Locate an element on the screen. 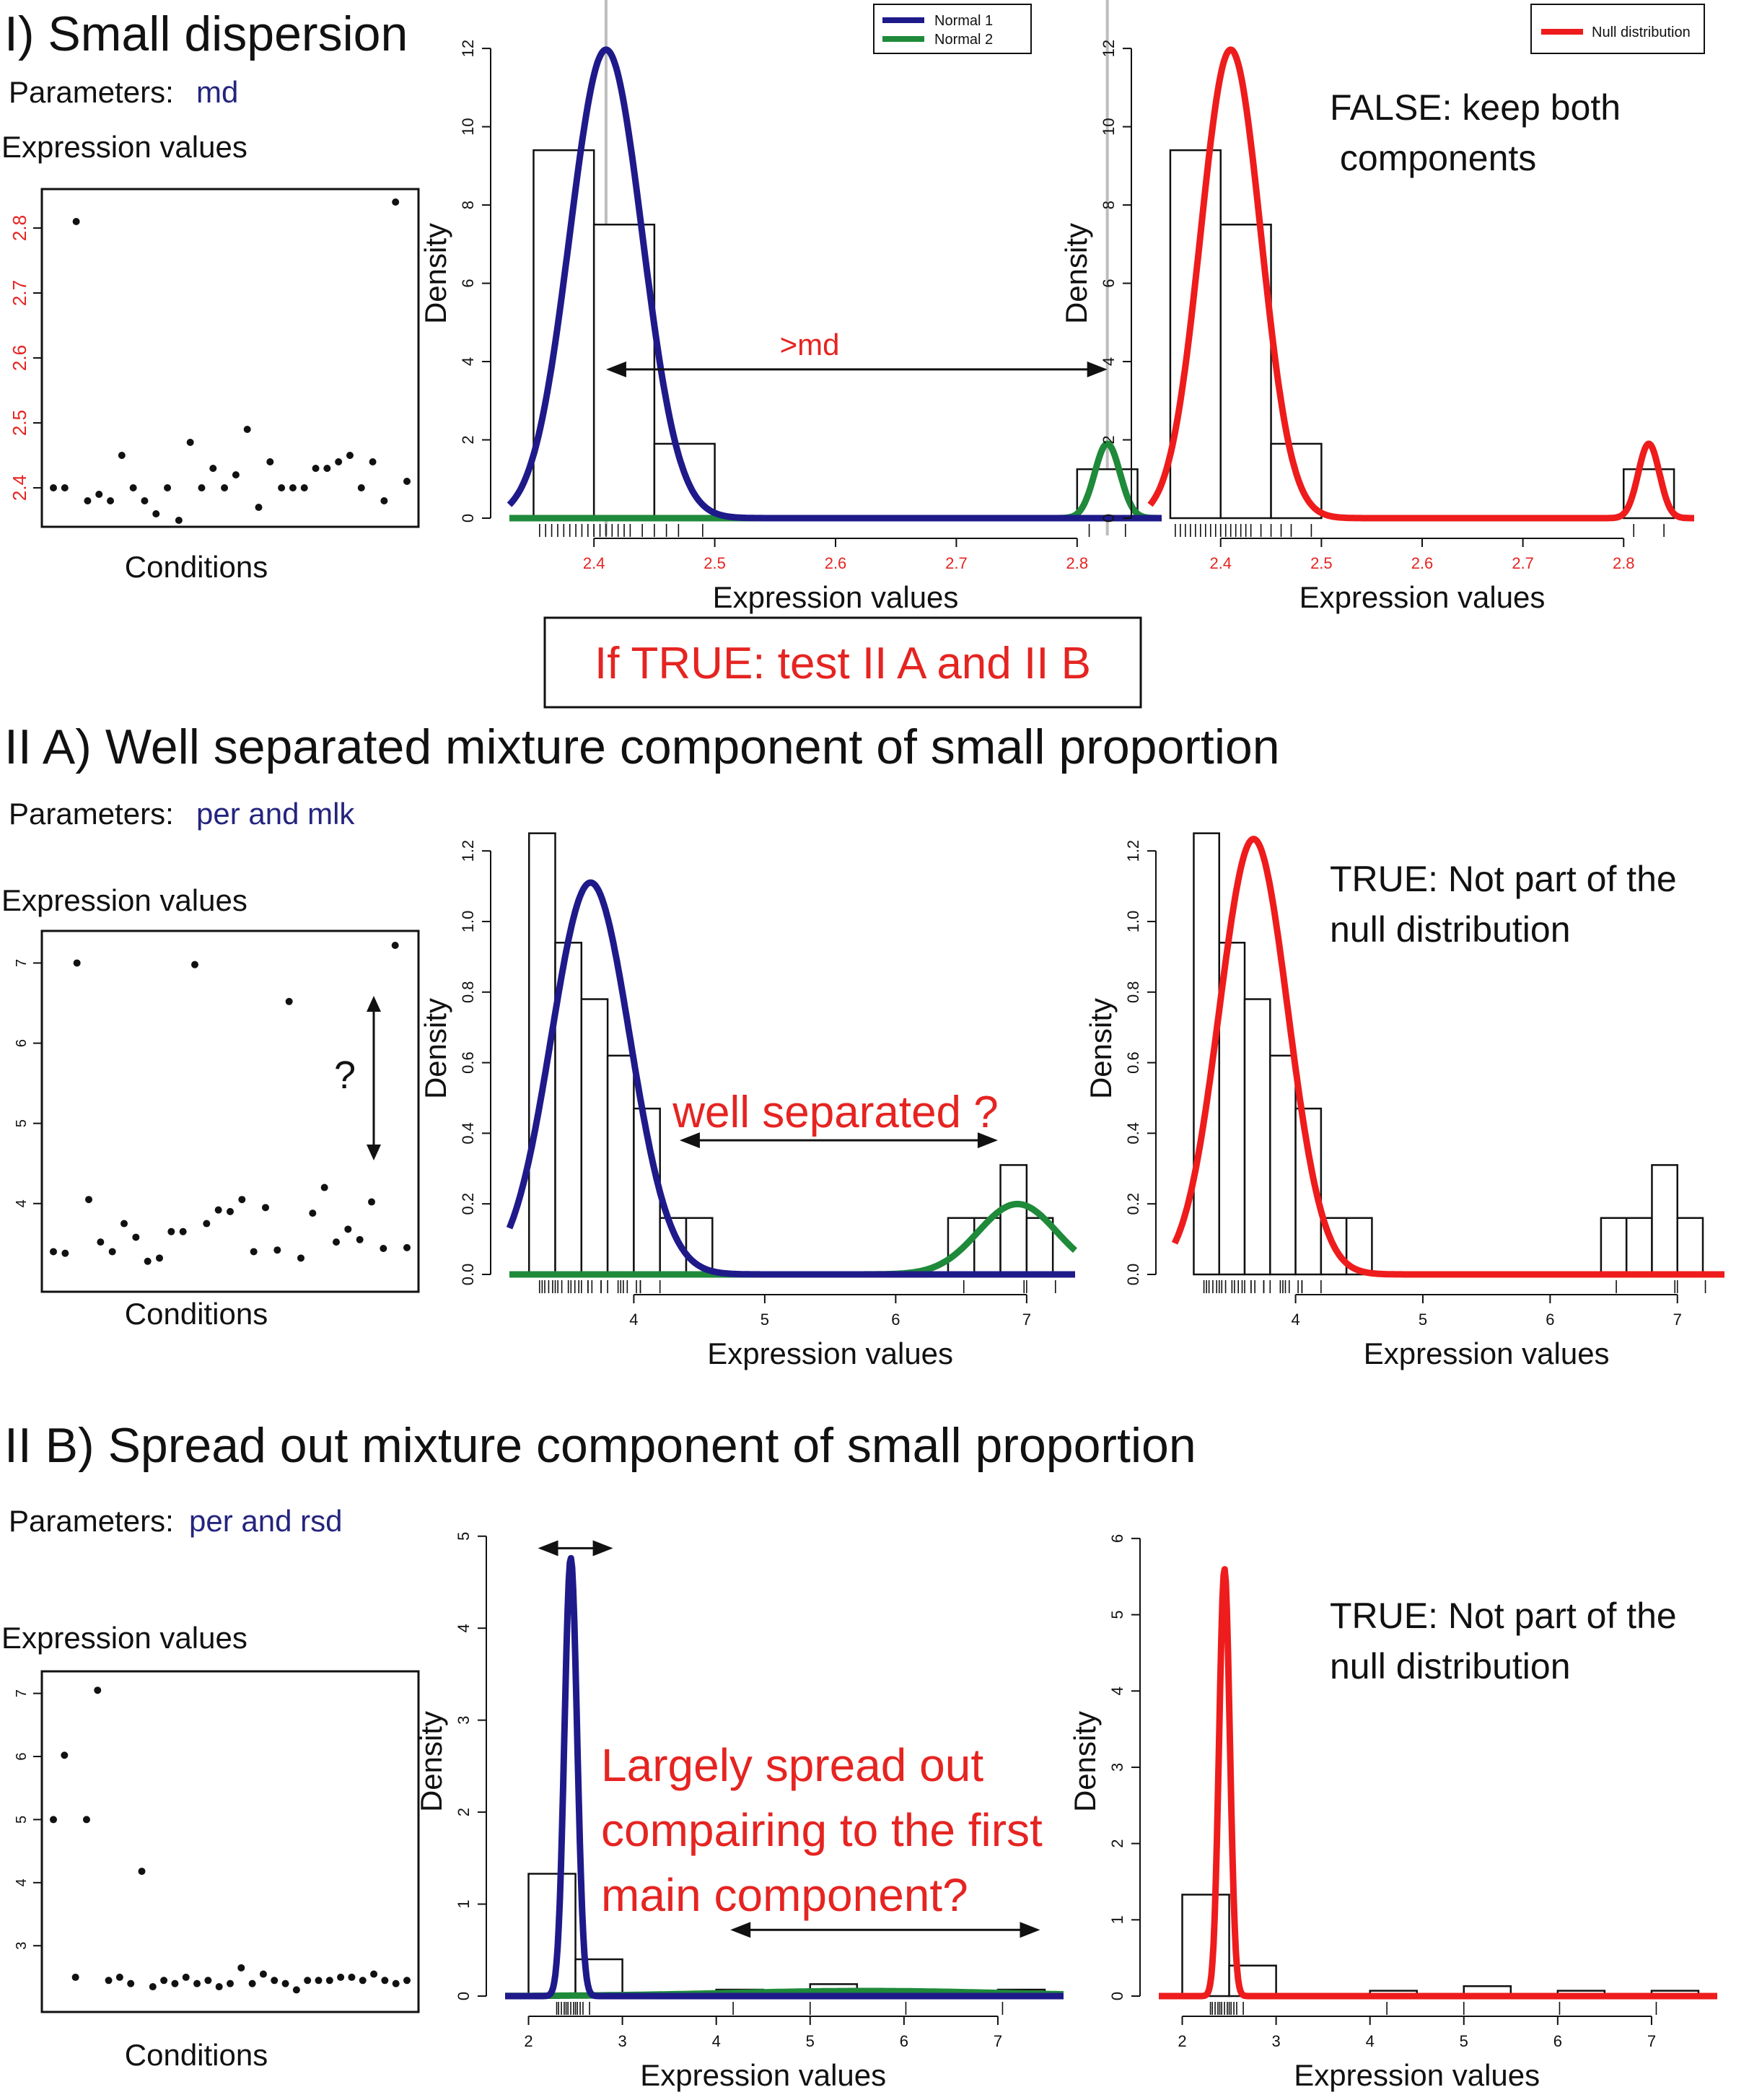 This screenshot has height=2100, width=1762. distance-arrow-head-left is located at coordinates (740, 1930).